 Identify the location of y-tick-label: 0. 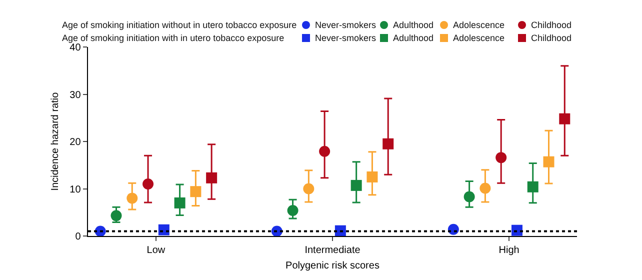
(78, 237).